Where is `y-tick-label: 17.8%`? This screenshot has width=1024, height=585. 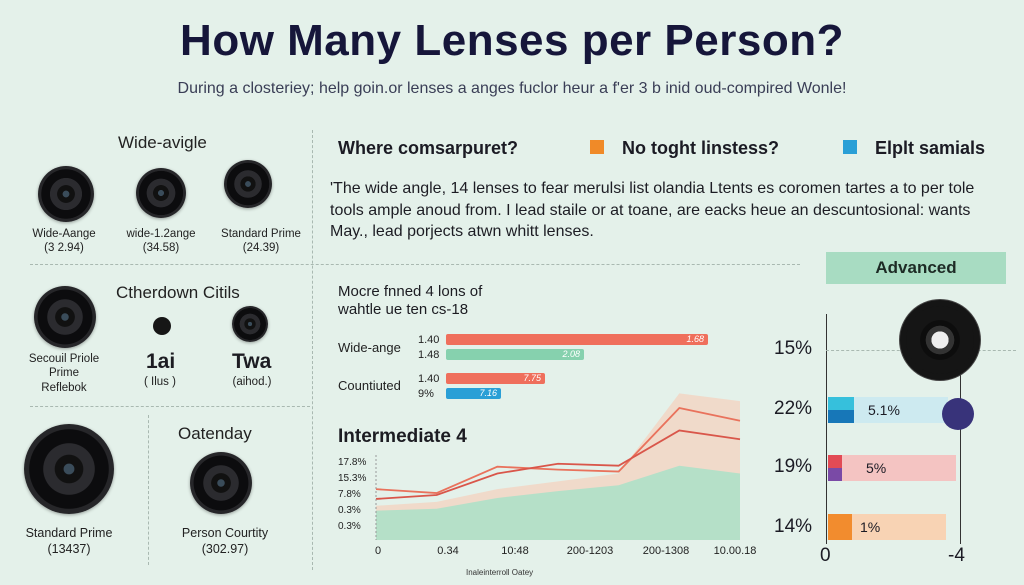 y-tick-label: 17.8% is located at coordinates (352, 462).